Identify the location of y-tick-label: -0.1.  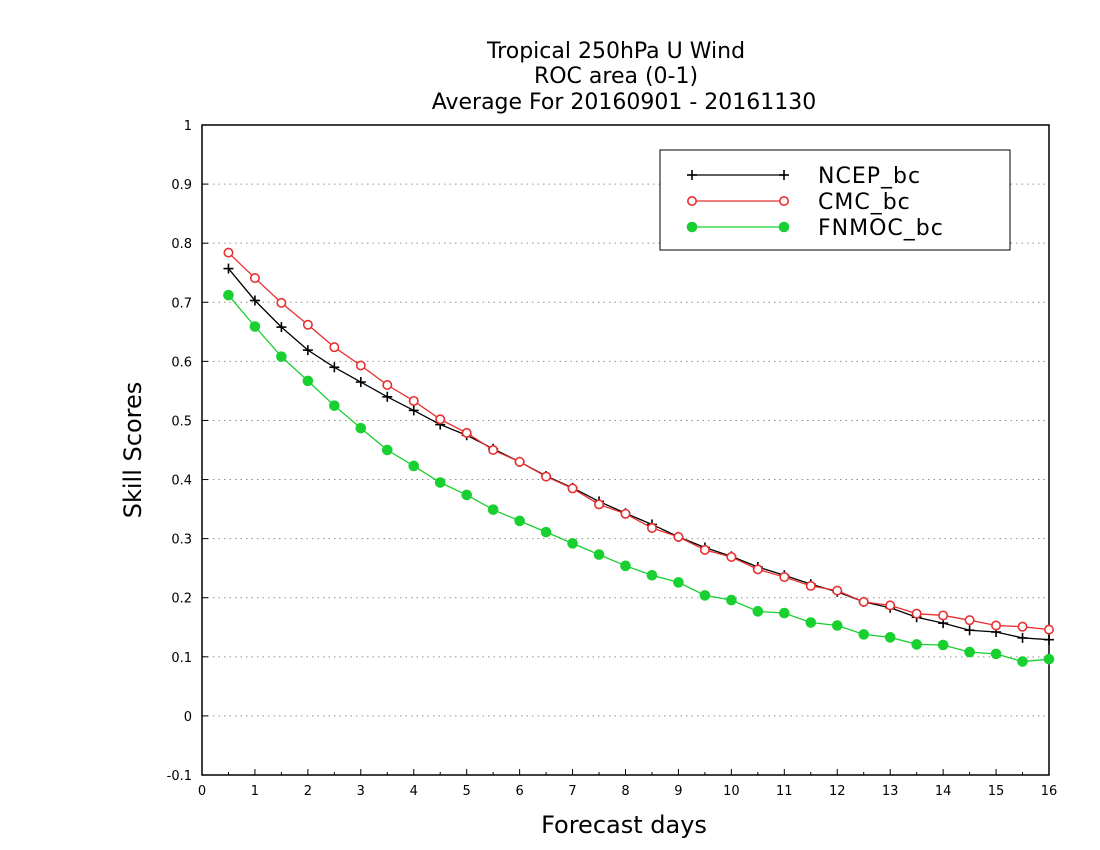
(179, 776).